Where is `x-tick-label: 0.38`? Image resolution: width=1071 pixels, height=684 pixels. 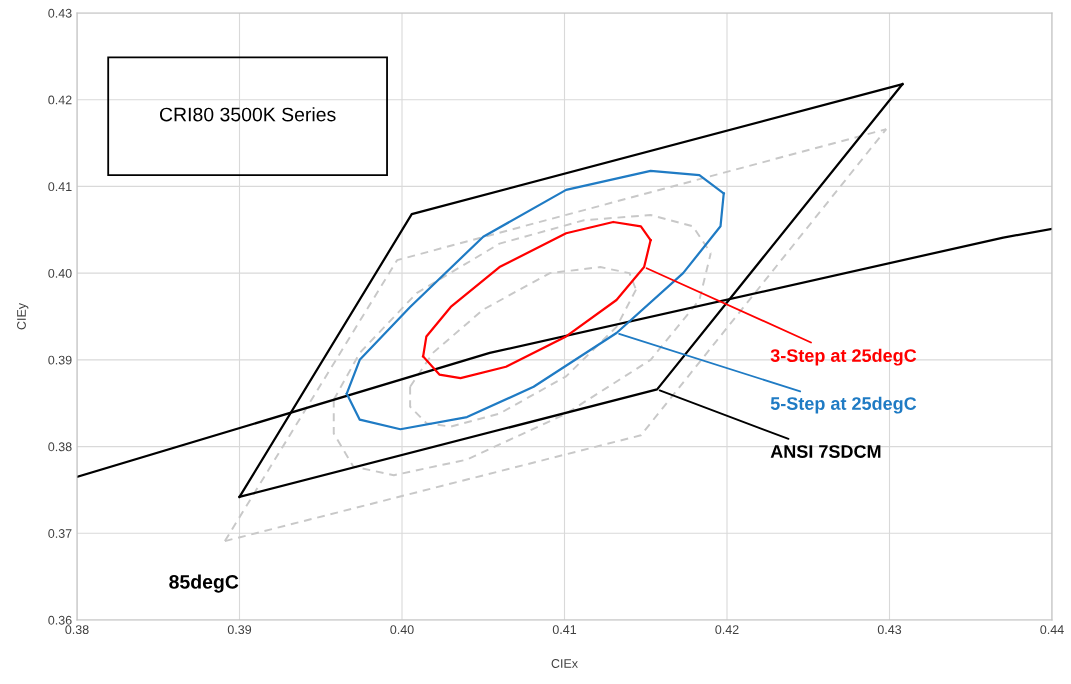 x-tick-label: 0.38 is located at coordinates (77, 630).